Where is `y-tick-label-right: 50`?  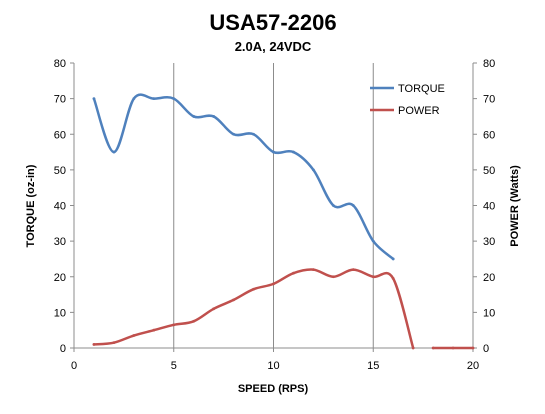 y-tick-label-right: 50 is located at coordinates (489, 171).